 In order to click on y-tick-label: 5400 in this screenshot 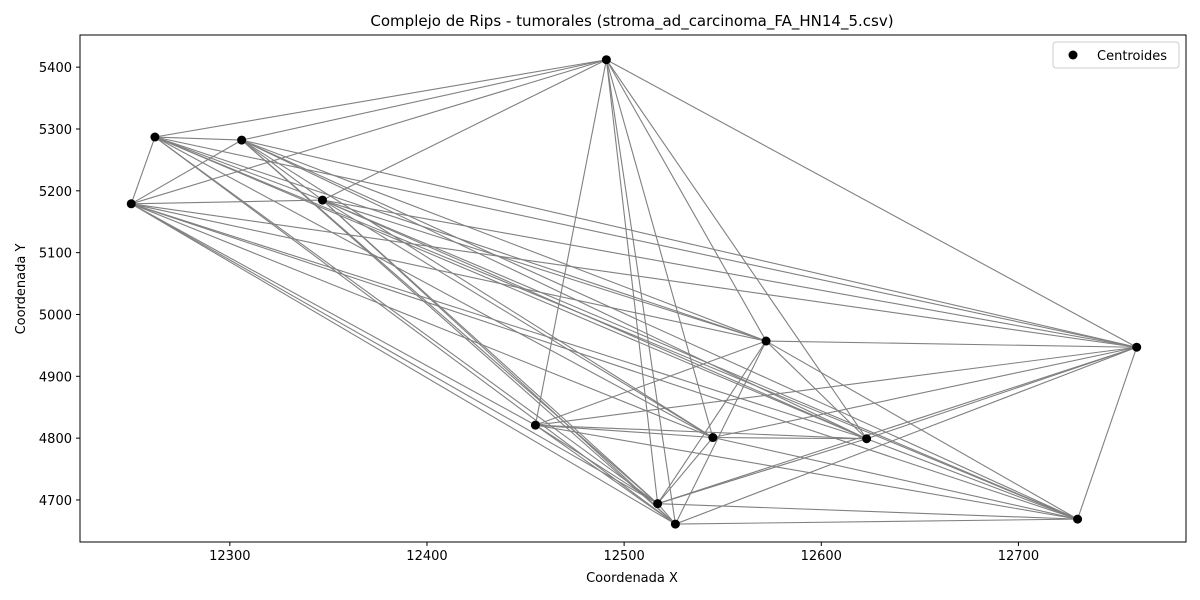, I will do `click(55, 68)`.